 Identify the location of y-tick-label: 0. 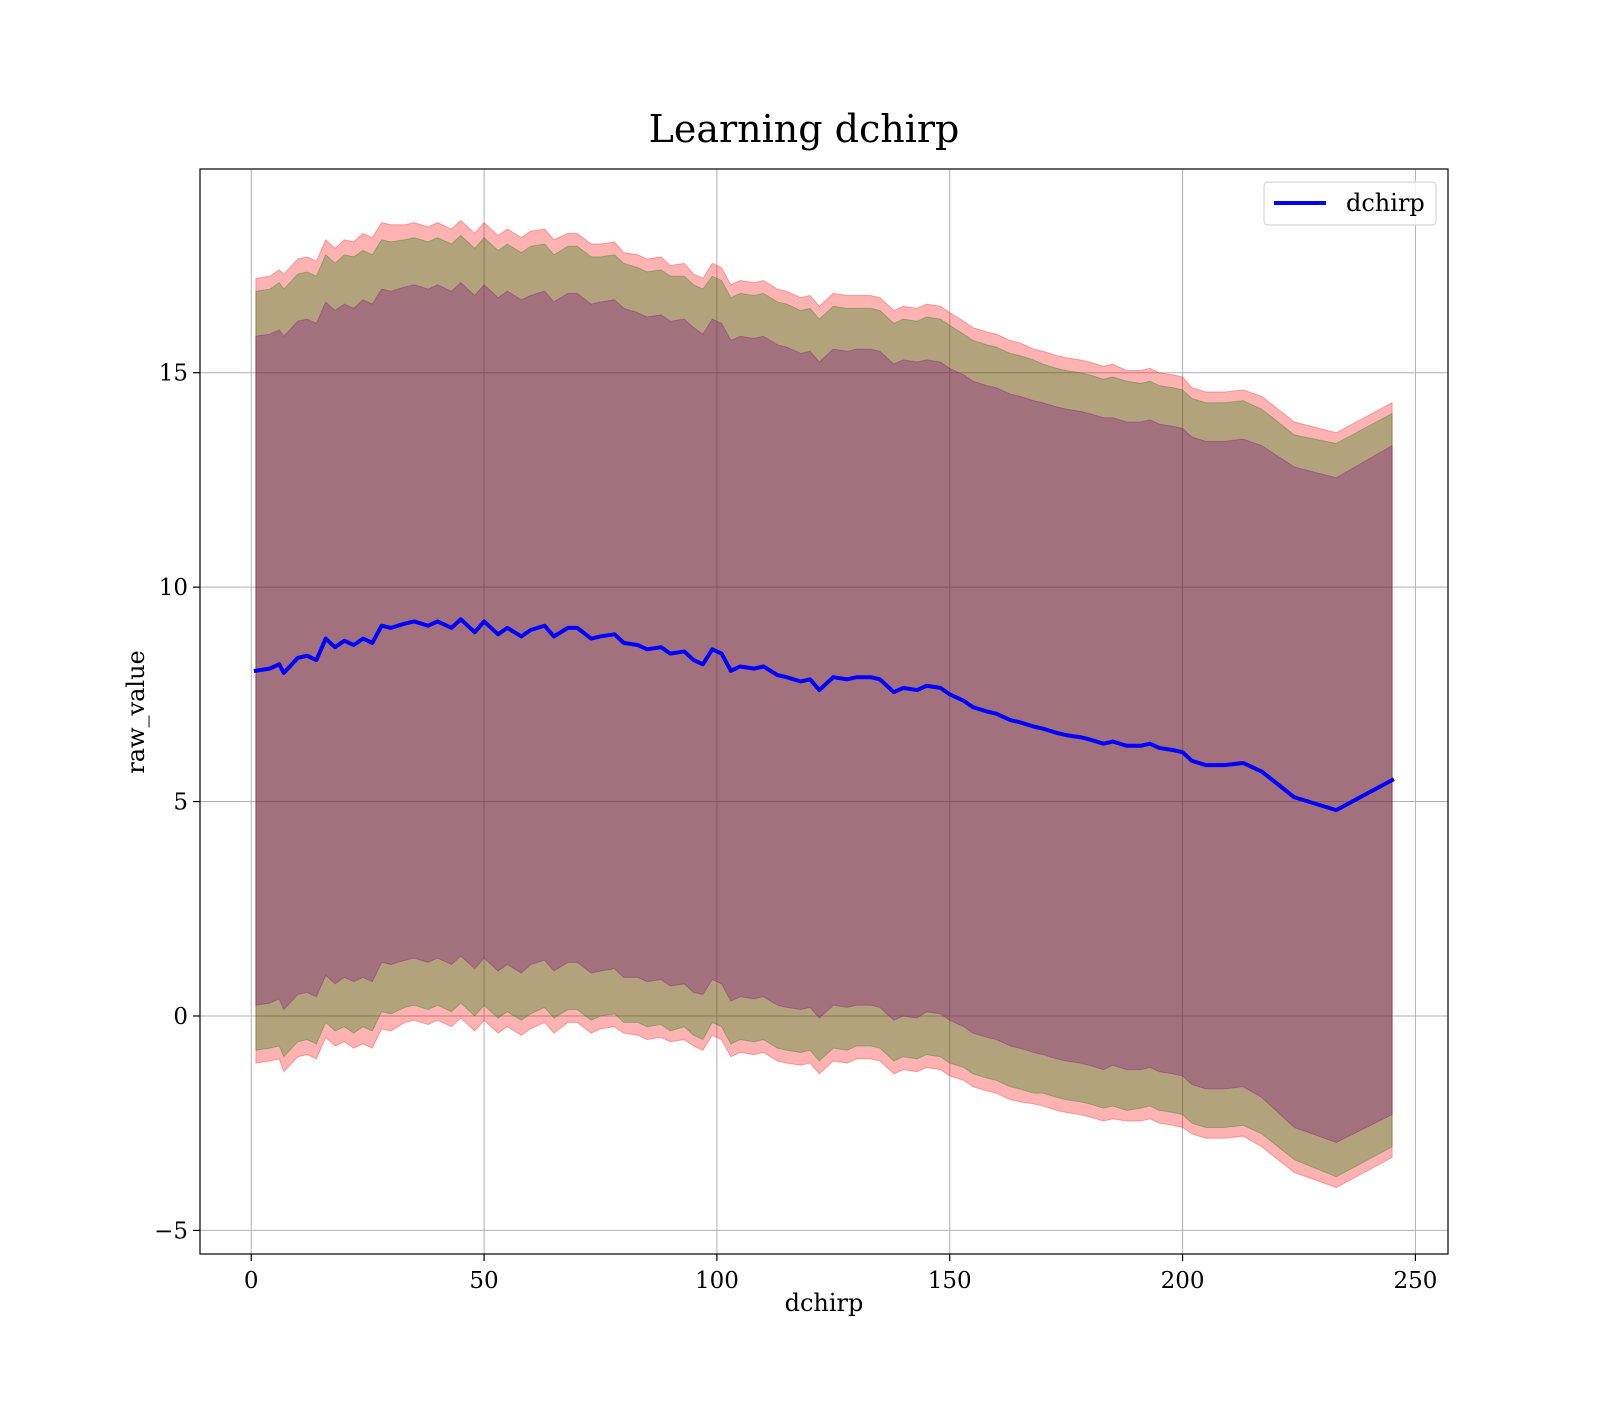
(180, 1017).